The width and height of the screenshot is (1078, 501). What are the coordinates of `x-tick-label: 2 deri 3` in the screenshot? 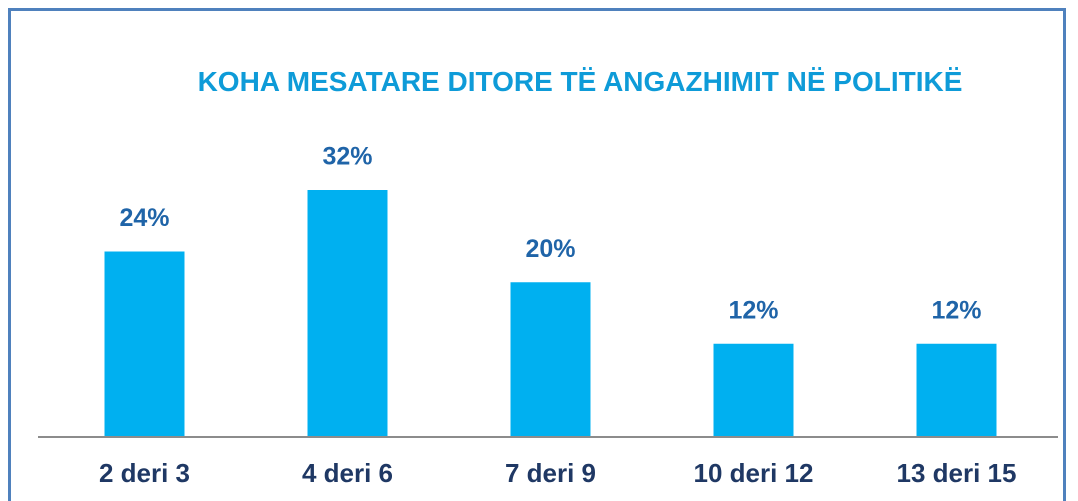 It's located at (144, 473).